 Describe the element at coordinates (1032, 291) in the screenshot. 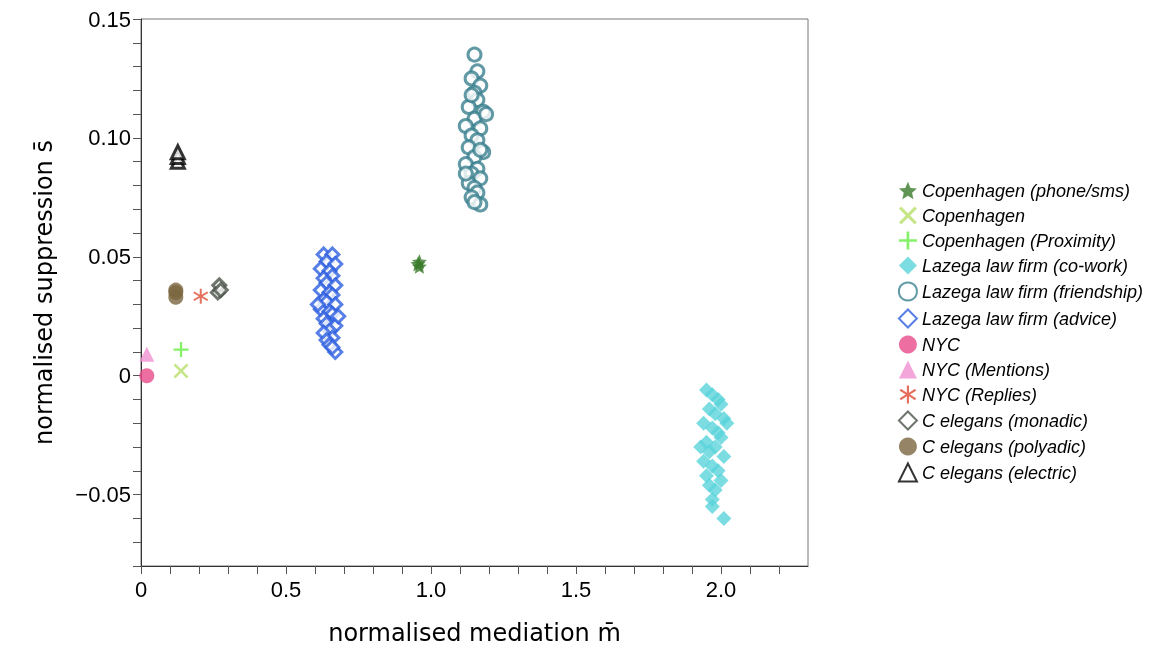

I see `legend-label: Lazega law firm (friendship)` at that location.